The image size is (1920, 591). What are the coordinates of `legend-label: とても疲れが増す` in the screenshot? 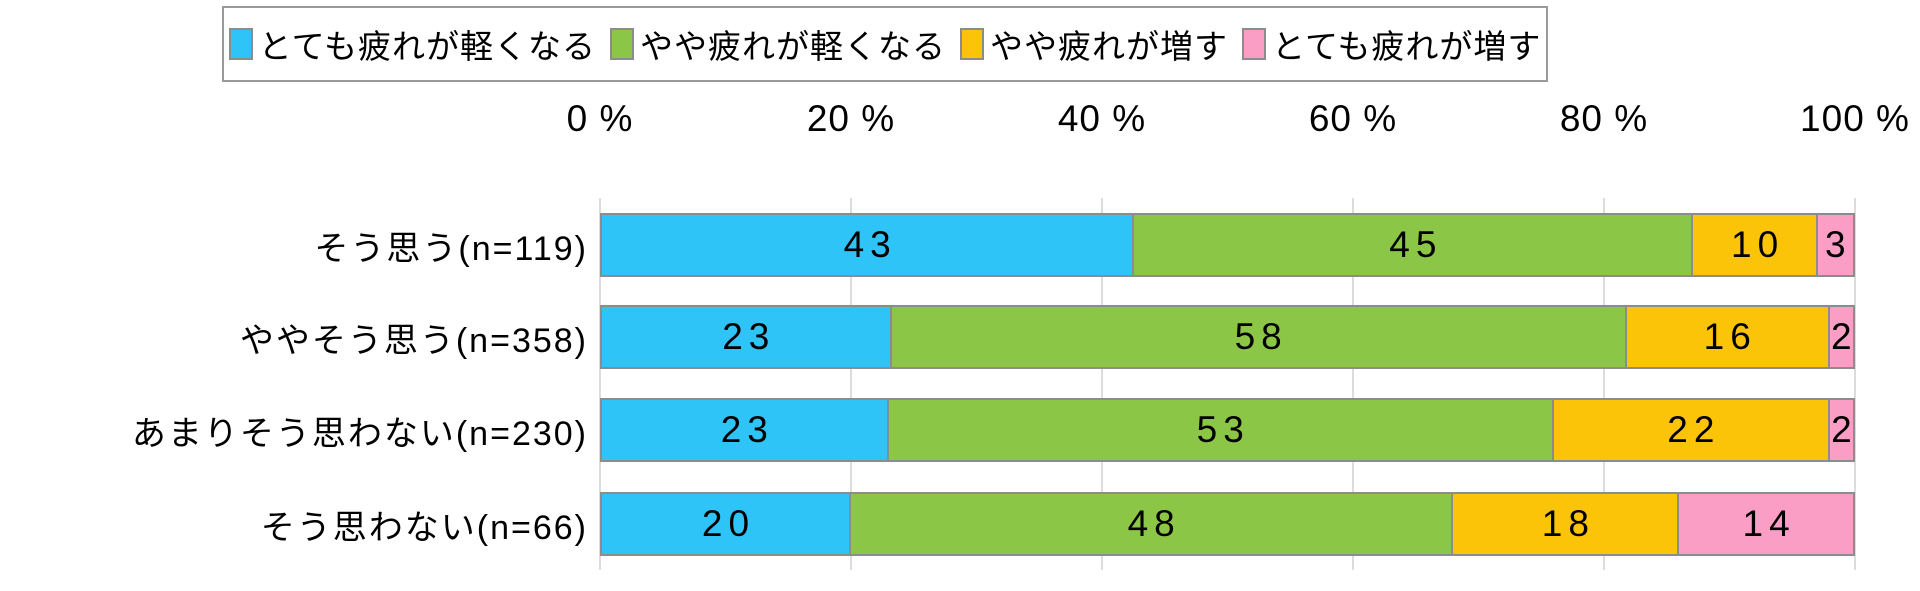 It's located at (1407, 46).